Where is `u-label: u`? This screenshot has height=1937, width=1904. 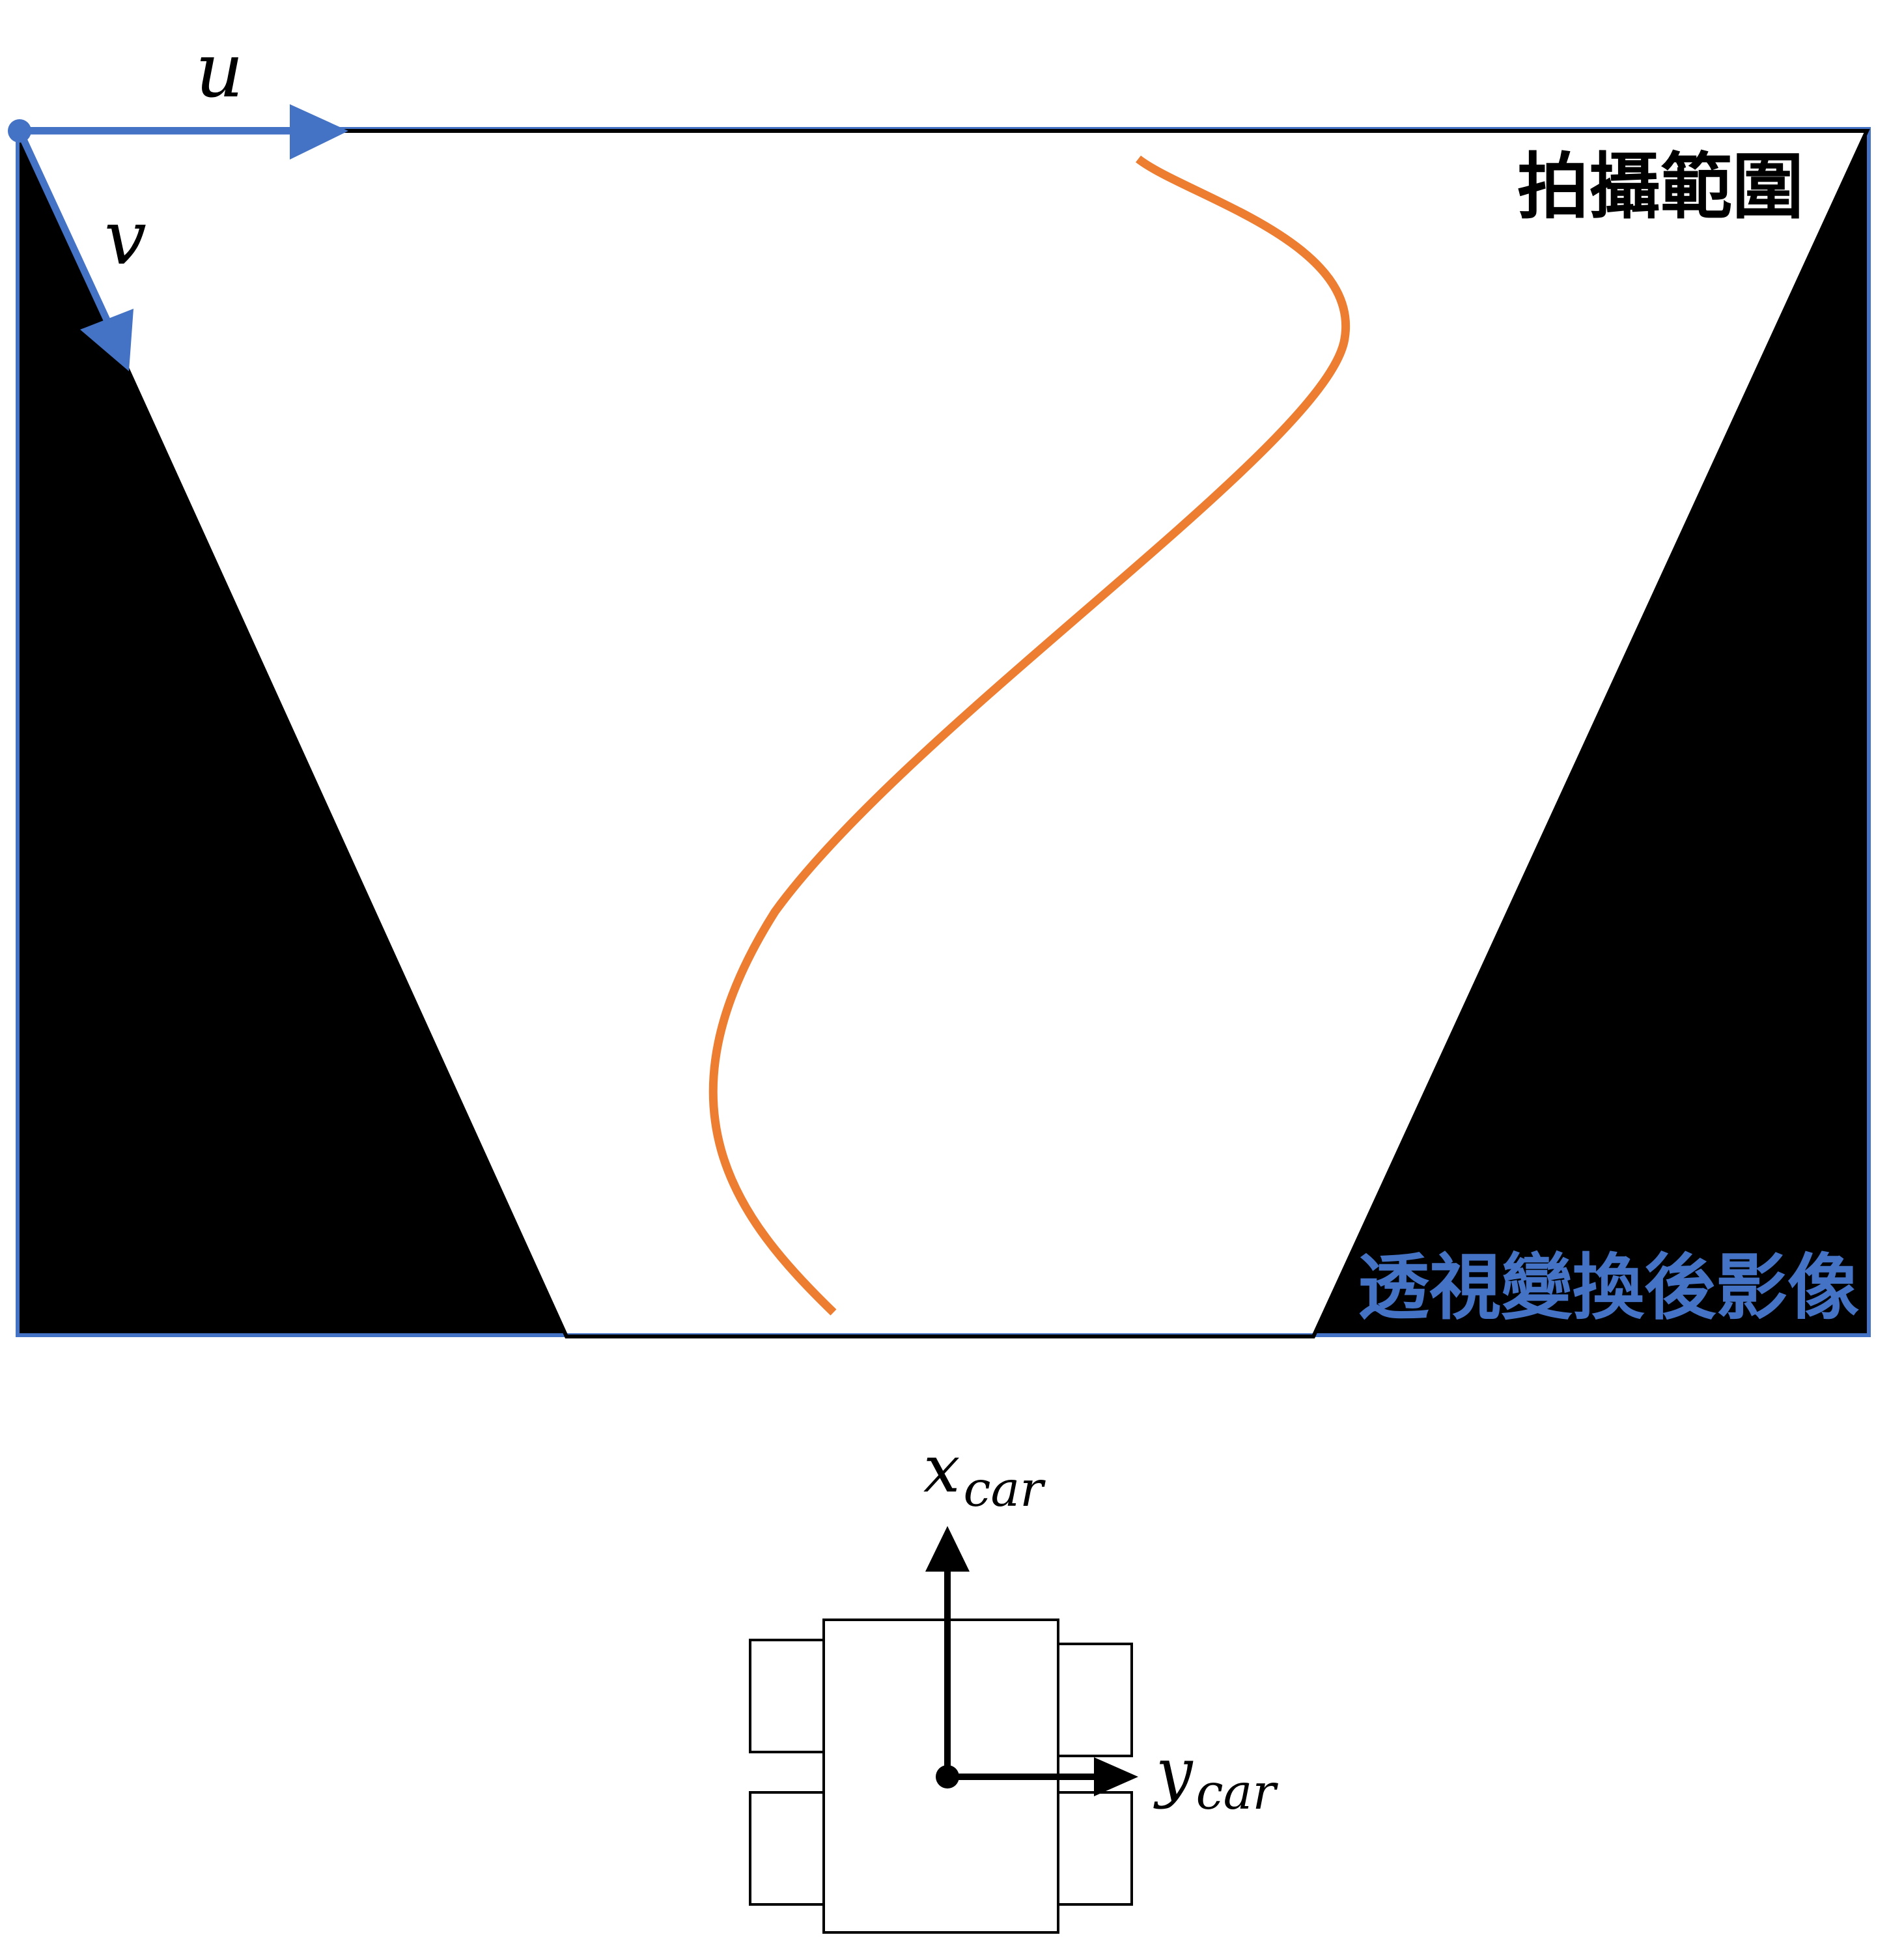 u-label: u is located at coordinates (220, 71).